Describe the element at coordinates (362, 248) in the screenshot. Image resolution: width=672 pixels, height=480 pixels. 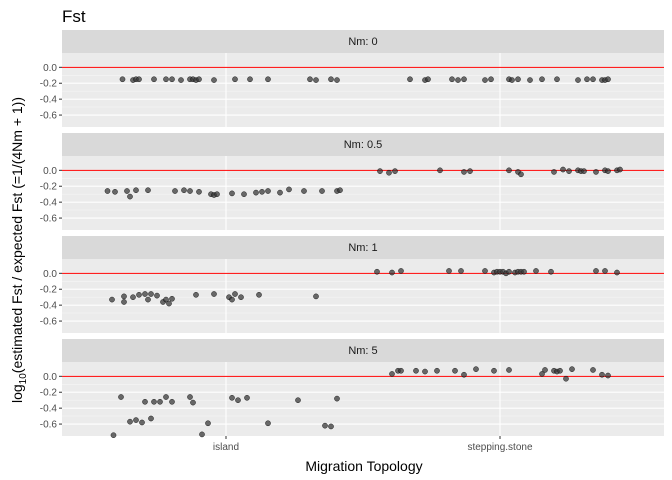
I see `facet-strip-label: Nm: 1` at that location.